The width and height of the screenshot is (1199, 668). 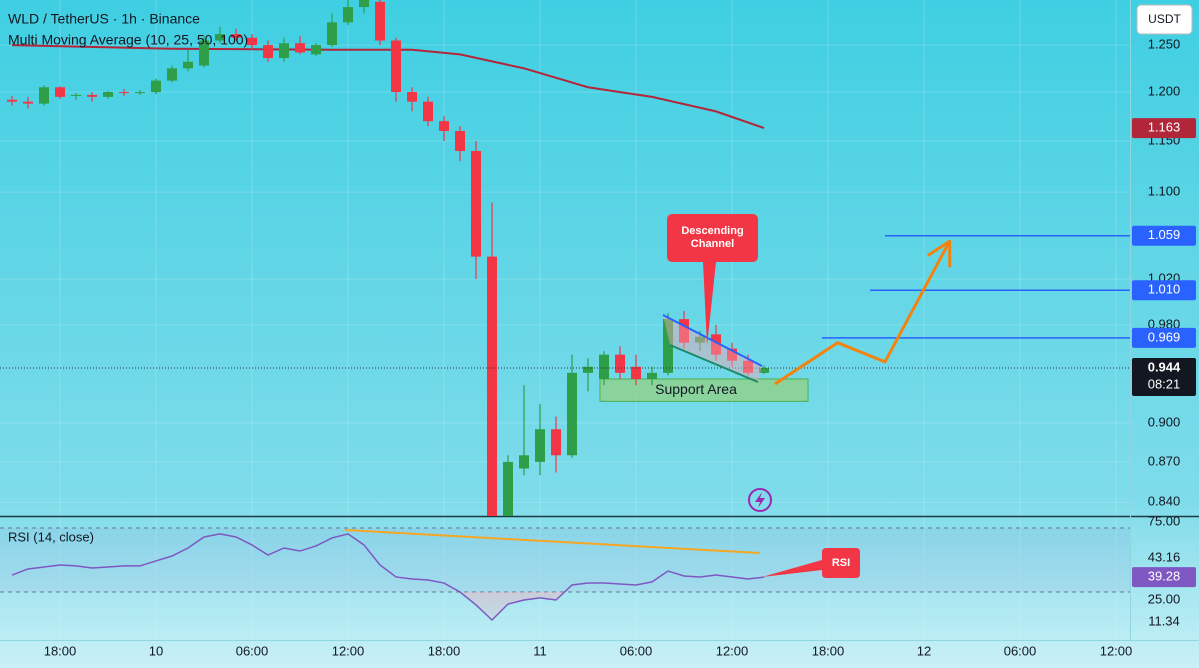 What do you see at coordinates (811, 563) in the screenshot?
I see `rsi-callout-box` at bounding box center [811, 563].